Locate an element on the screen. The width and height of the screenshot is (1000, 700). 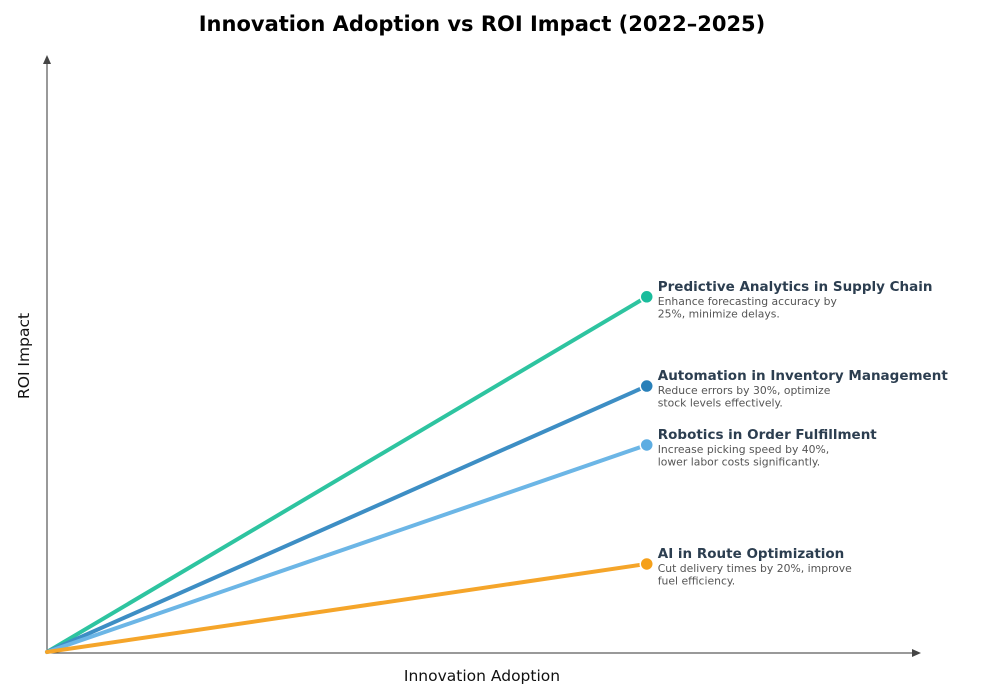
x-axis-arrow-icon is located at coordinates (916, 653).